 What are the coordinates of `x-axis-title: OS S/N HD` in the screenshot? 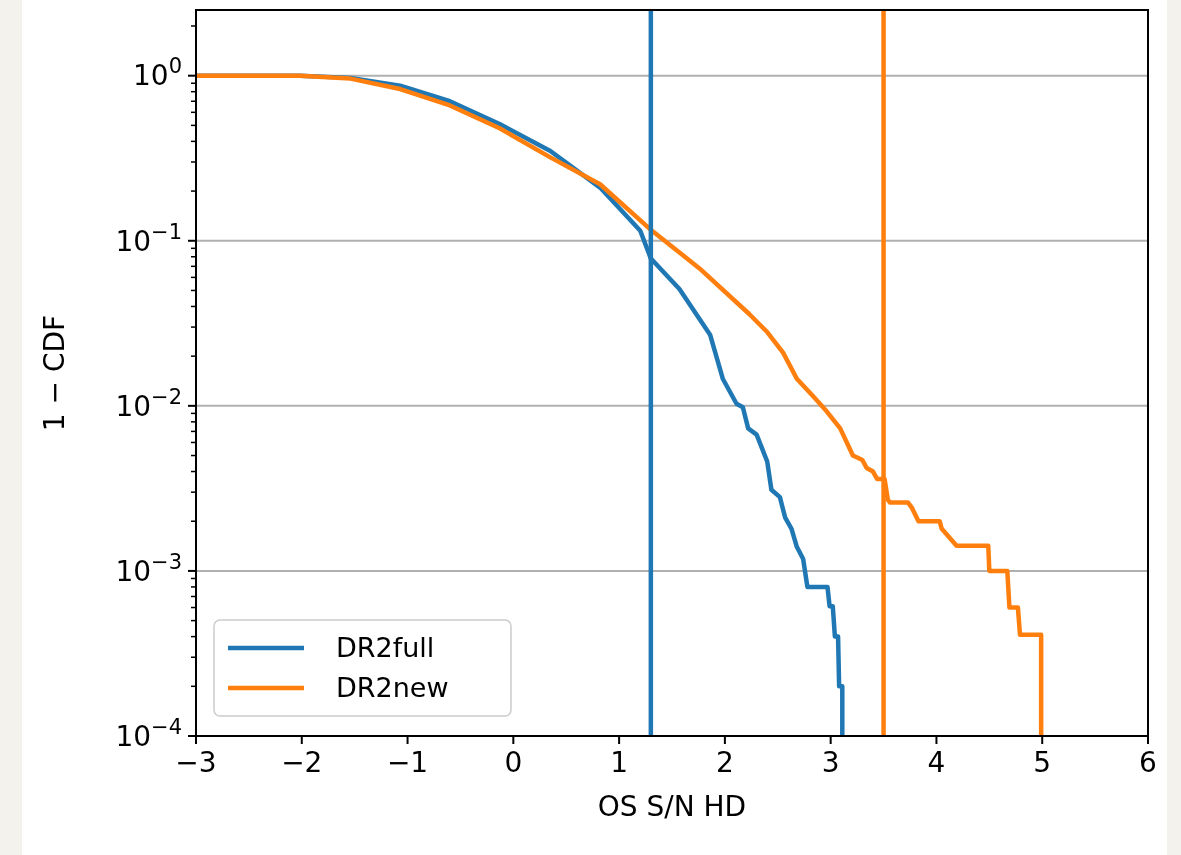 It's located at (672, 806).